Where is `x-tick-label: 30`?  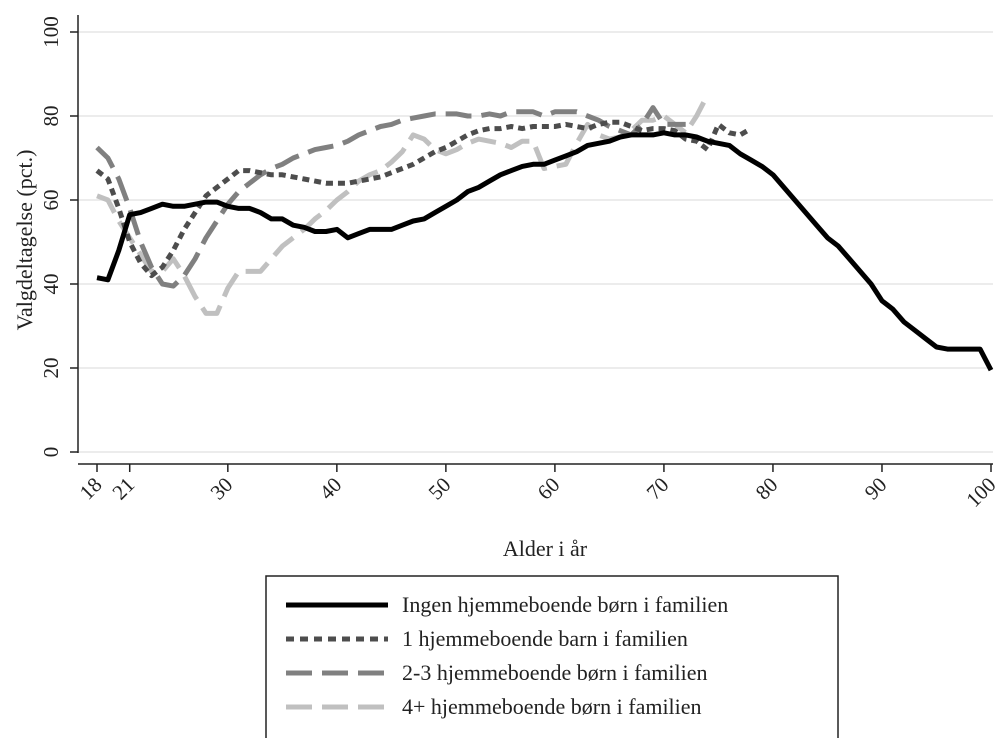
x-tick-label: 30 is located at coordinates (222, 489).